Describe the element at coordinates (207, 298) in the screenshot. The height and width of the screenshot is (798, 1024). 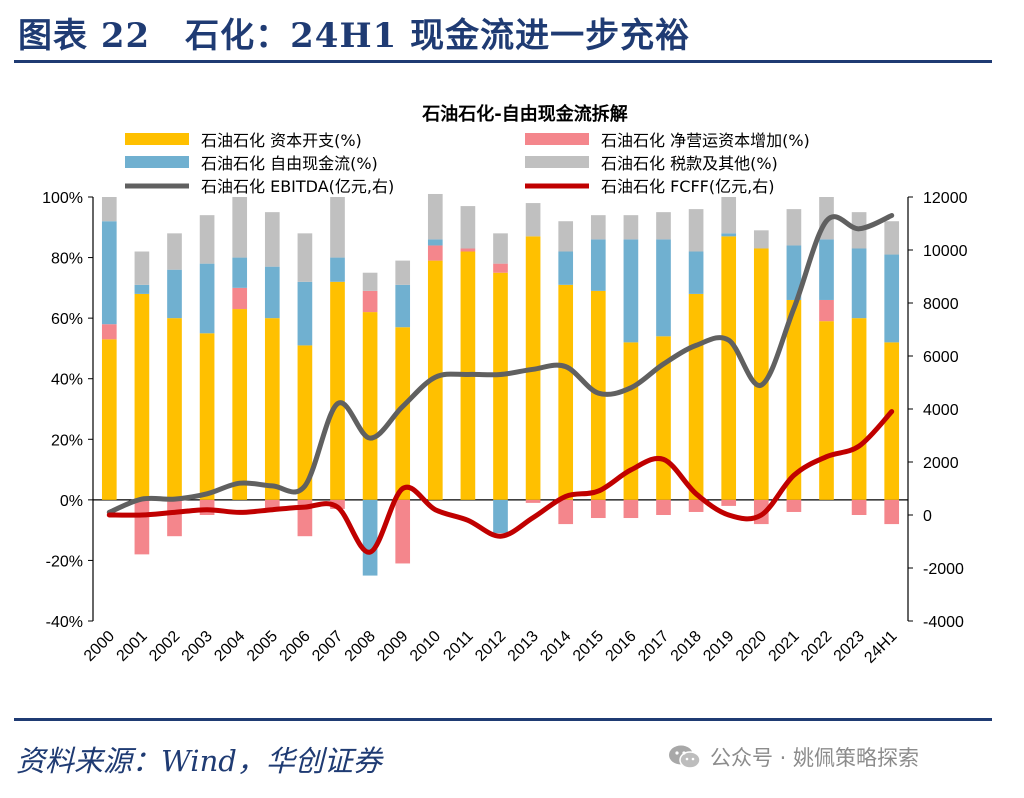
I see `bar-3-2003` at that location.